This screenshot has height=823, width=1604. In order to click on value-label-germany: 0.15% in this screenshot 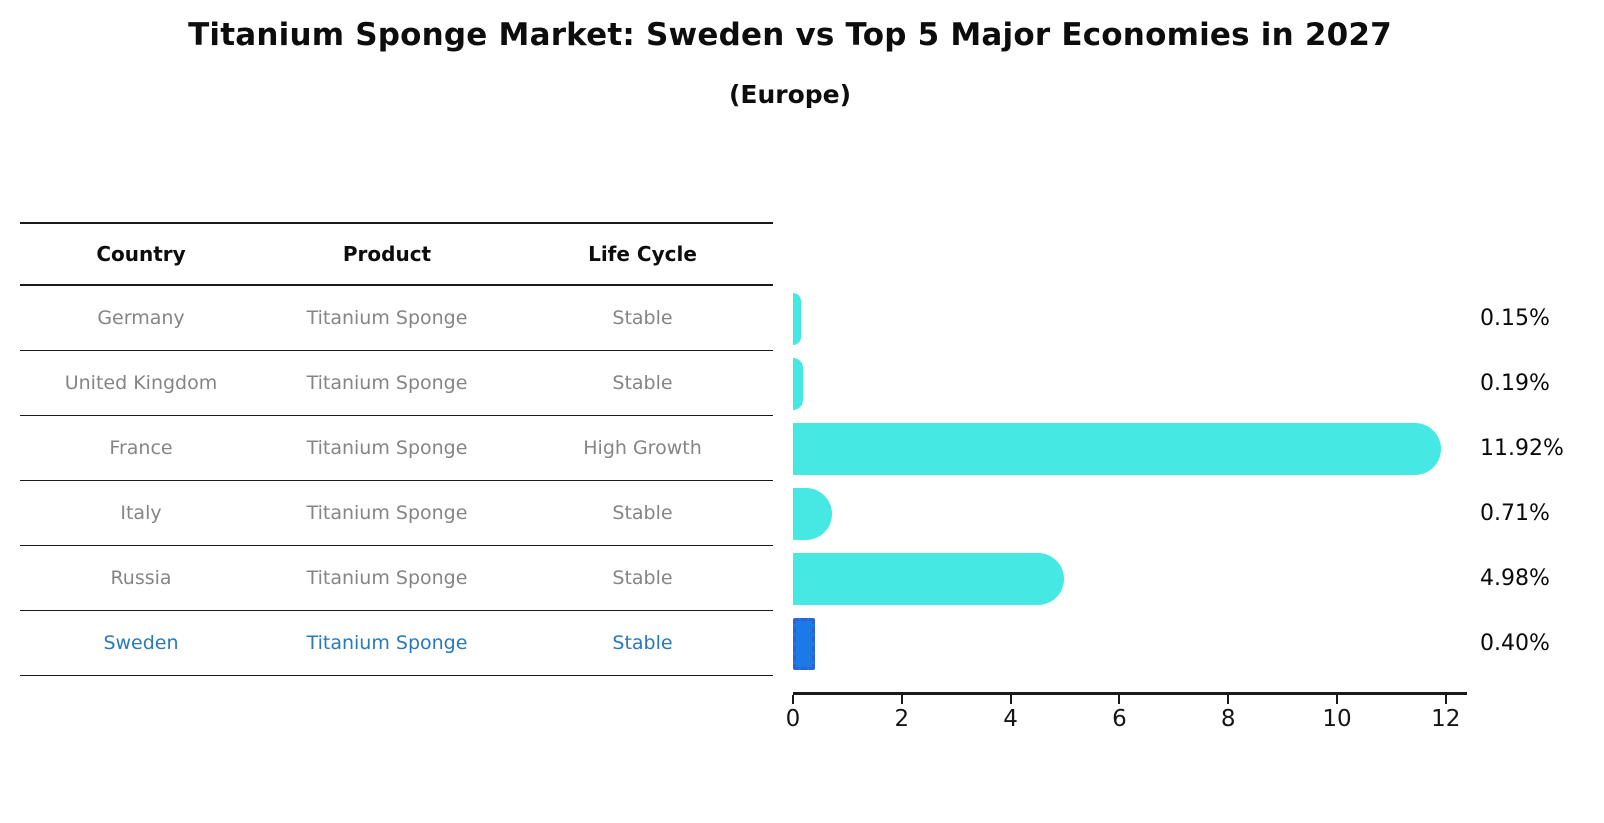, I will do `click(1515, 318)`.